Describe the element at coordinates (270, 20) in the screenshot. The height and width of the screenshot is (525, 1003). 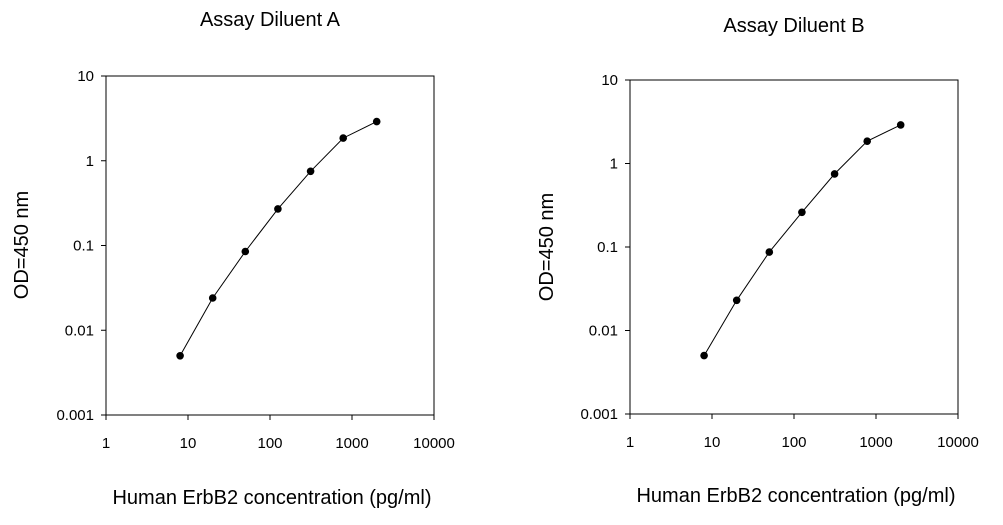
I see `chart-title: Assay Diluent A` at that location.